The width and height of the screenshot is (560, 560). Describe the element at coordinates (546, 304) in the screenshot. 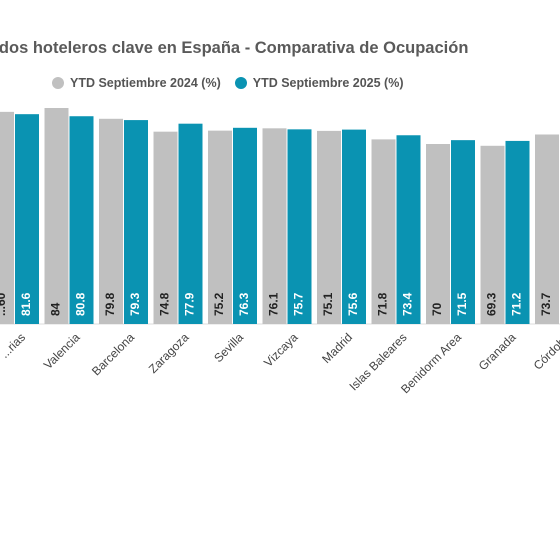

I see `value-label-2024: 73.7` at that location.